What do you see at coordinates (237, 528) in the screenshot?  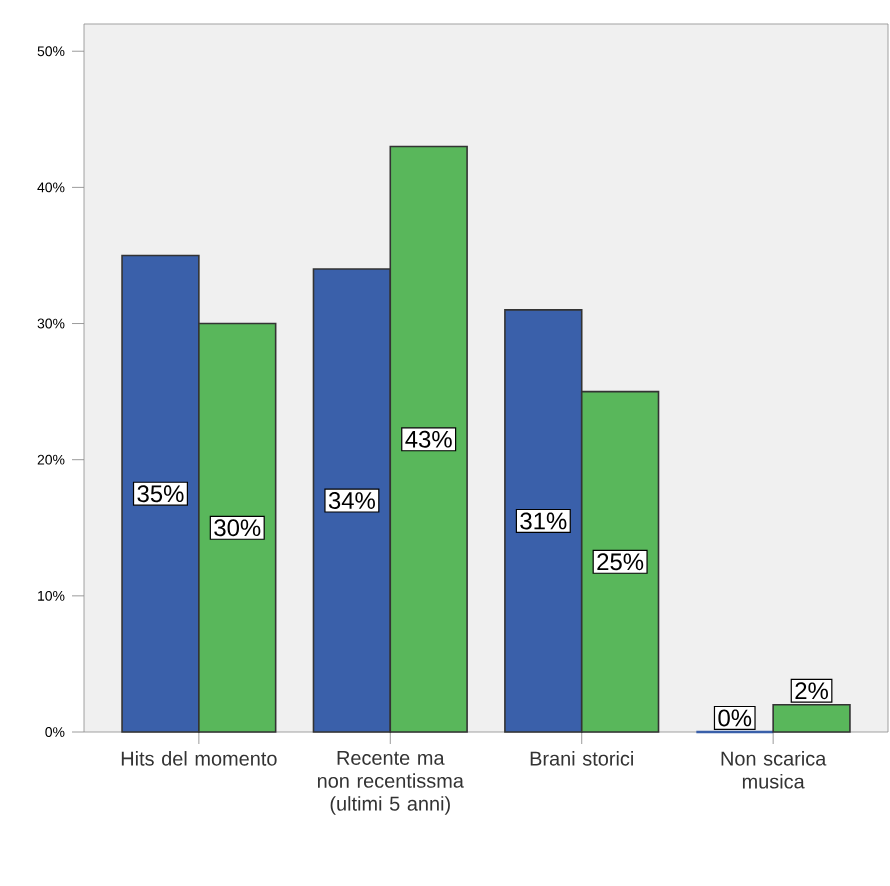 I see `data-label: 30%` at bounding box center [237, 528].